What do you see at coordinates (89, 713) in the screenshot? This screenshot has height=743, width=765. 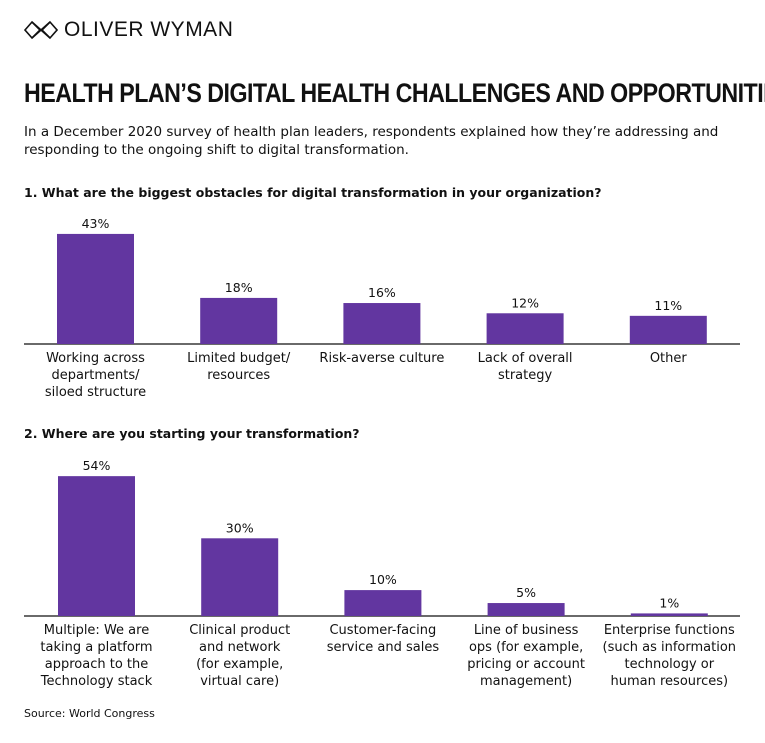 I see `source-note: Source: World Congress` at bounding box center [89, 713].